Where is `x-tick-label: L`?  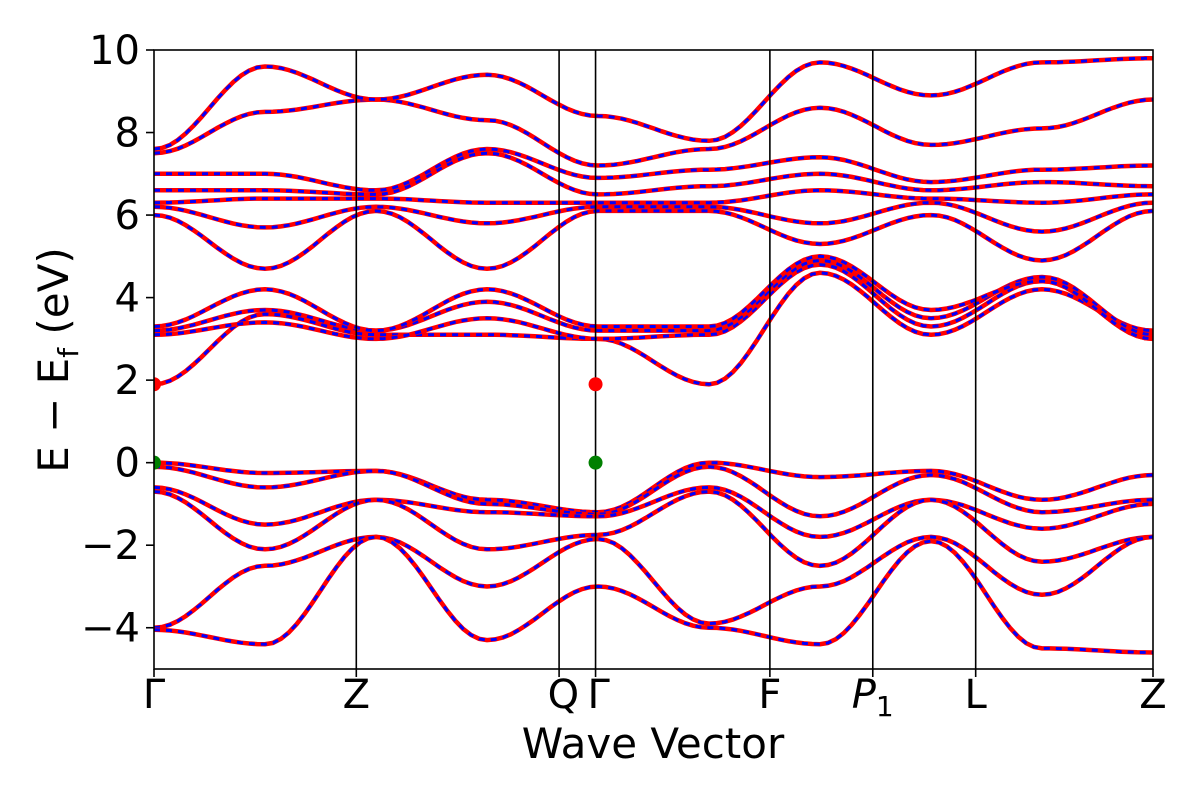
x-tick-label: L is located at coordinates (976, 695).